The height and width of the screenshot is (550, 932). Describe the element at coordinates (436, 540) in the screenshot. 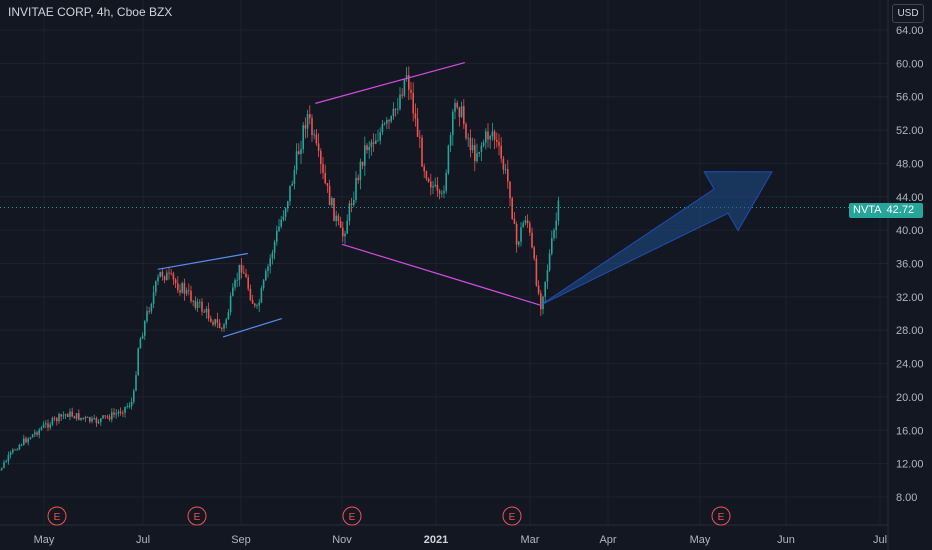

I see `x-tick-label: 2021` at that location.